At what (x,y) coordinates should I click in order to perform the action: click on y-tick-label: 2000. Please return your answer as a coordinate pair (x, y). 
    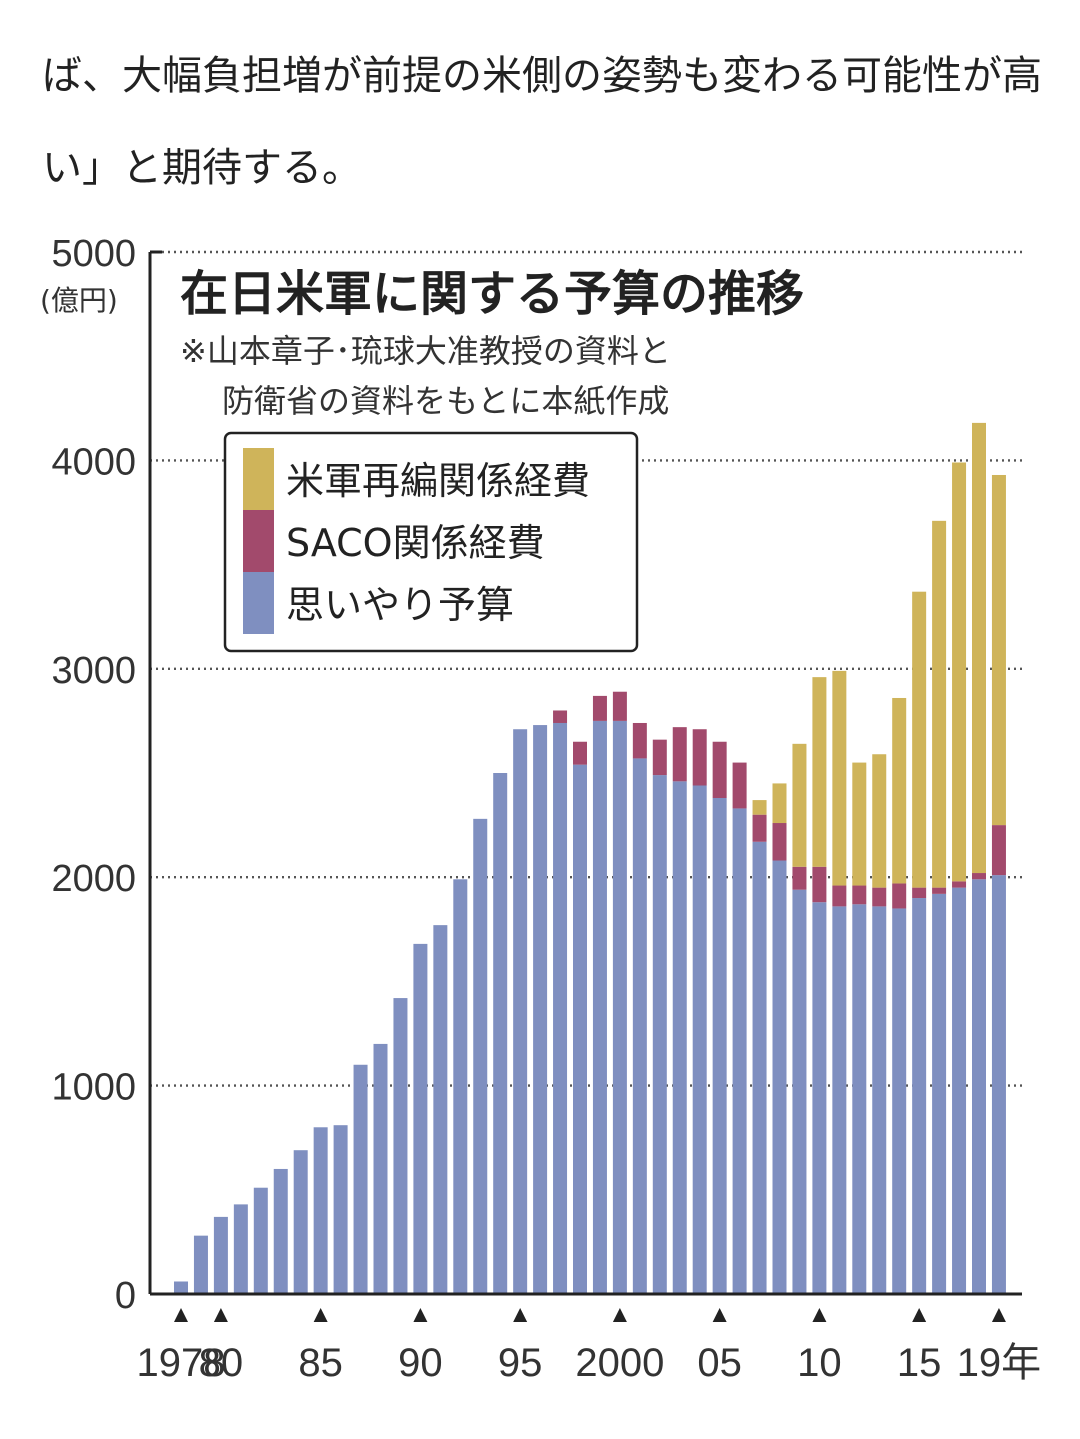
    Looking at the image, I should click on (93, 879).